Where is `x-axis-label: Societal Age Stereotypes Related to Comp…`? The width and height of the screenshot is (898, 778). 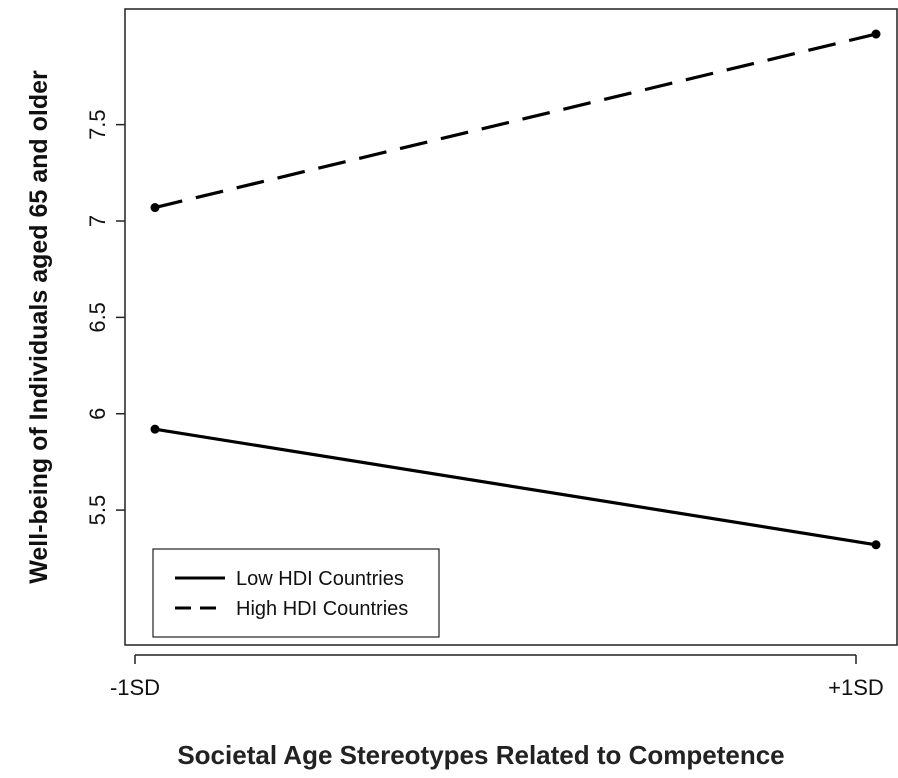 x-axis-label: Societal Age Stereotypes Related to Comp… is located at coordinates (480, 755).